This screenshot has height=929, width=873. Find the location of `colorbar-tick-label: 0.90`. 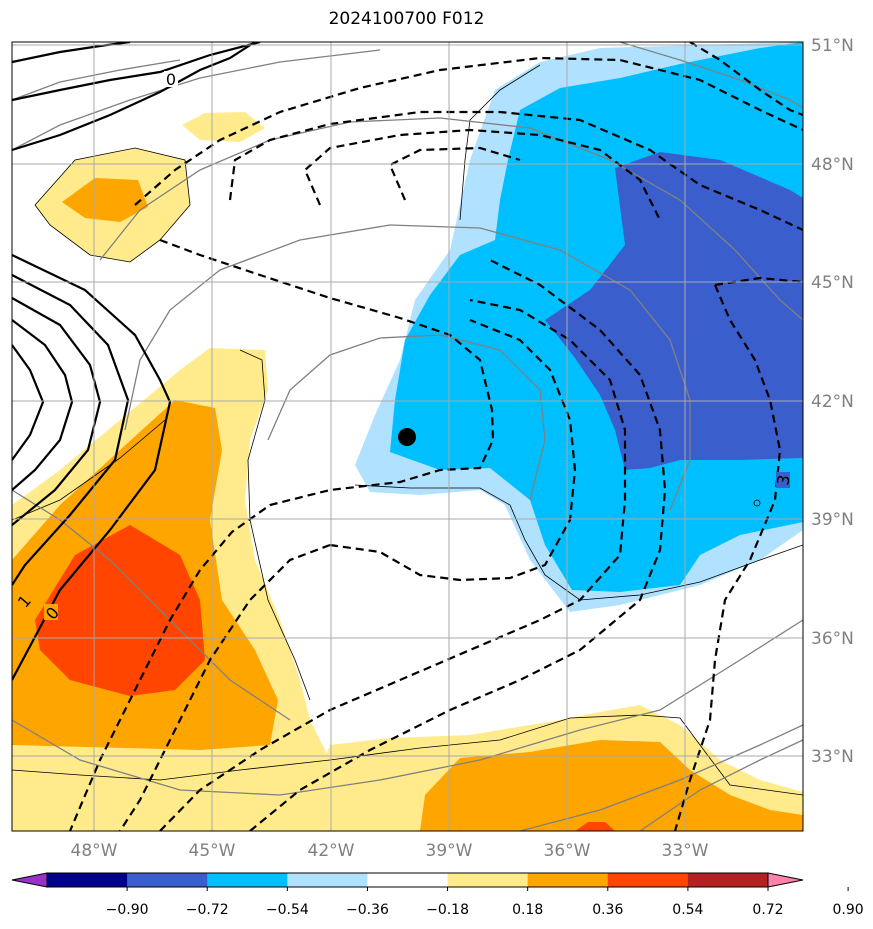

colorbar-tick-label: 0.90 is located at coordinates (848, 910).